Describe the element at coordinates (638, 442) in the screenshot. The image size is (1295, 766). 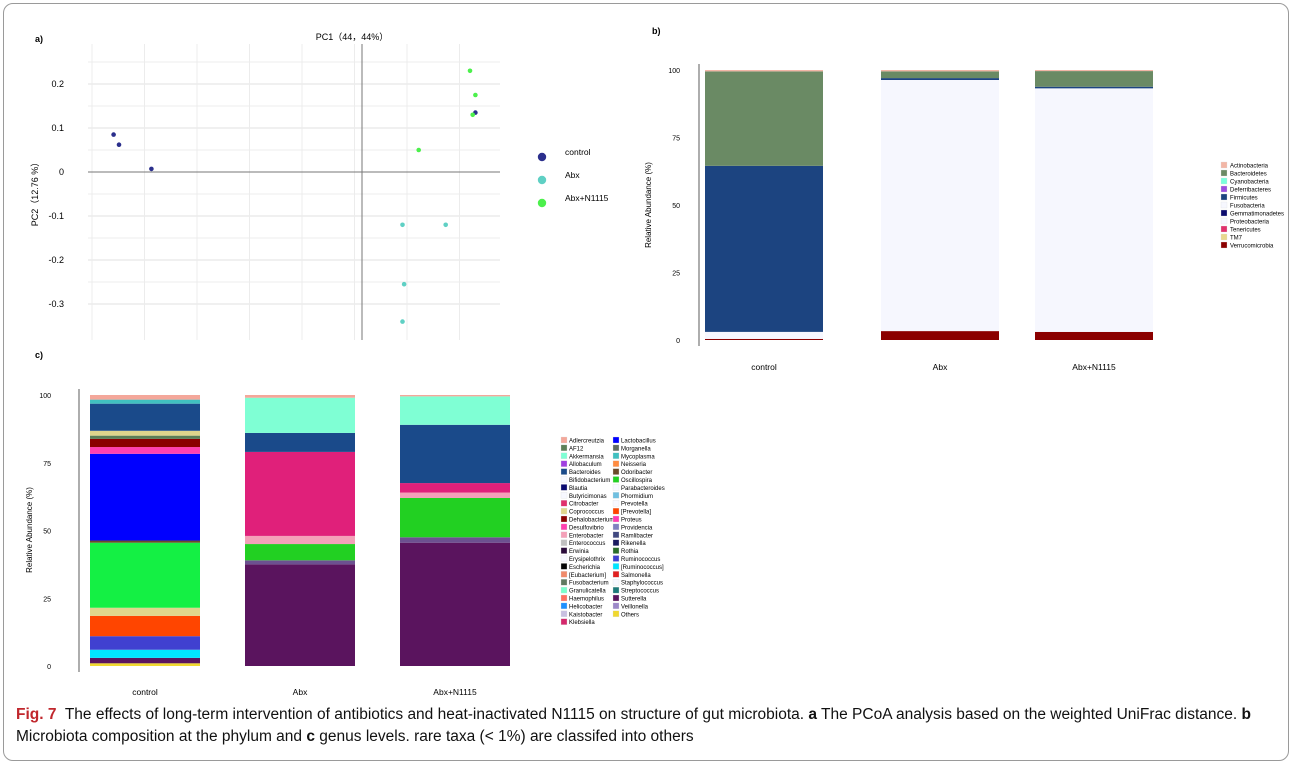
I see `panel-c-legend-label: Lactobacillus` at that location.